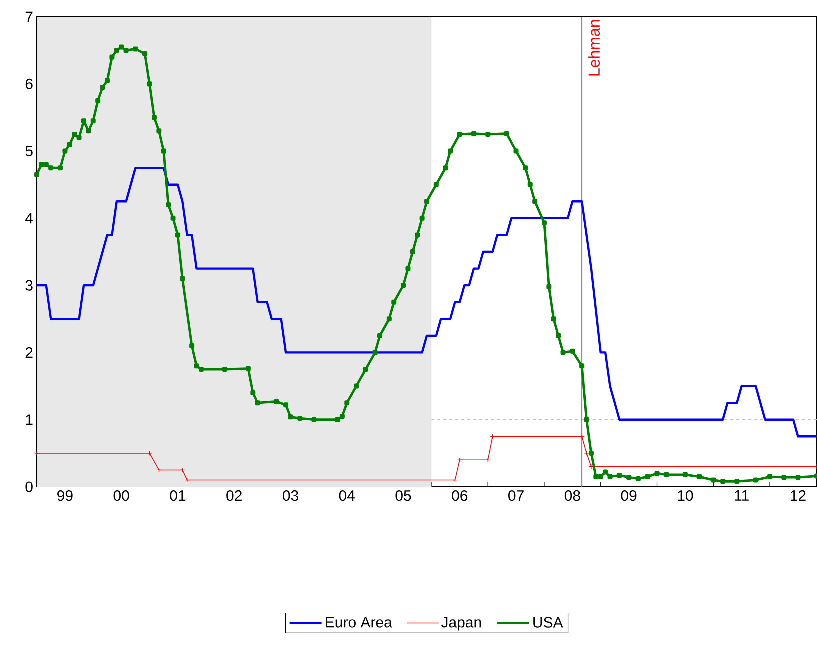 This screenshot has height=650, width=817. I want to click on ref-line-label: Lehman, so click(594, 48).